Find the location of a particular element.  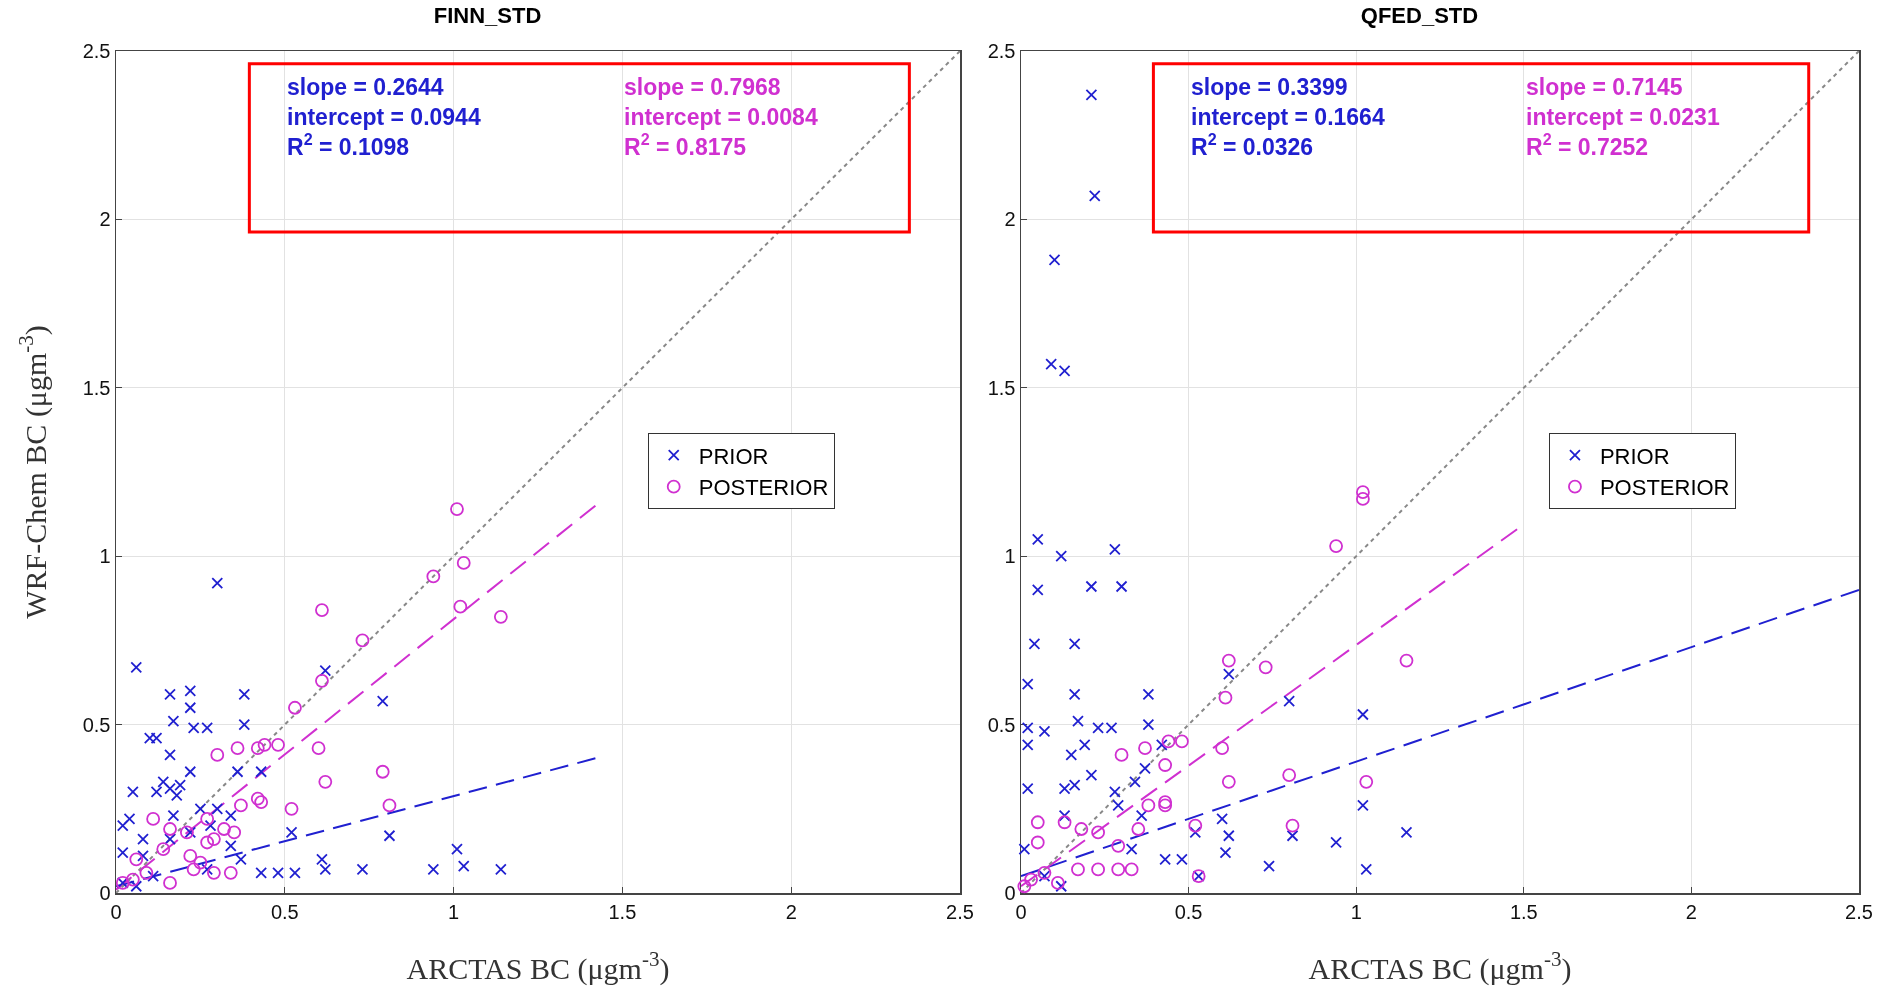

y-tick-label: 1.5 is located at coordinates (1001, 387).